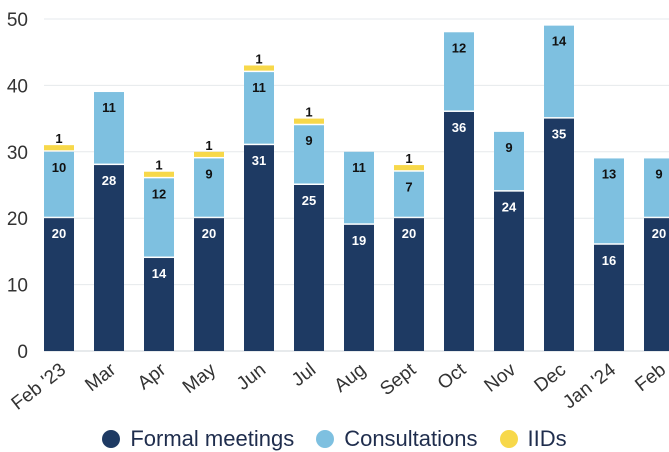 The height and width of the screenshot is (452, 669). What do you see at coordinates (17, 186) in the screenshot?
I see `y-axis: 0 10 20 30 40 50` at bounding box center [17, 186].